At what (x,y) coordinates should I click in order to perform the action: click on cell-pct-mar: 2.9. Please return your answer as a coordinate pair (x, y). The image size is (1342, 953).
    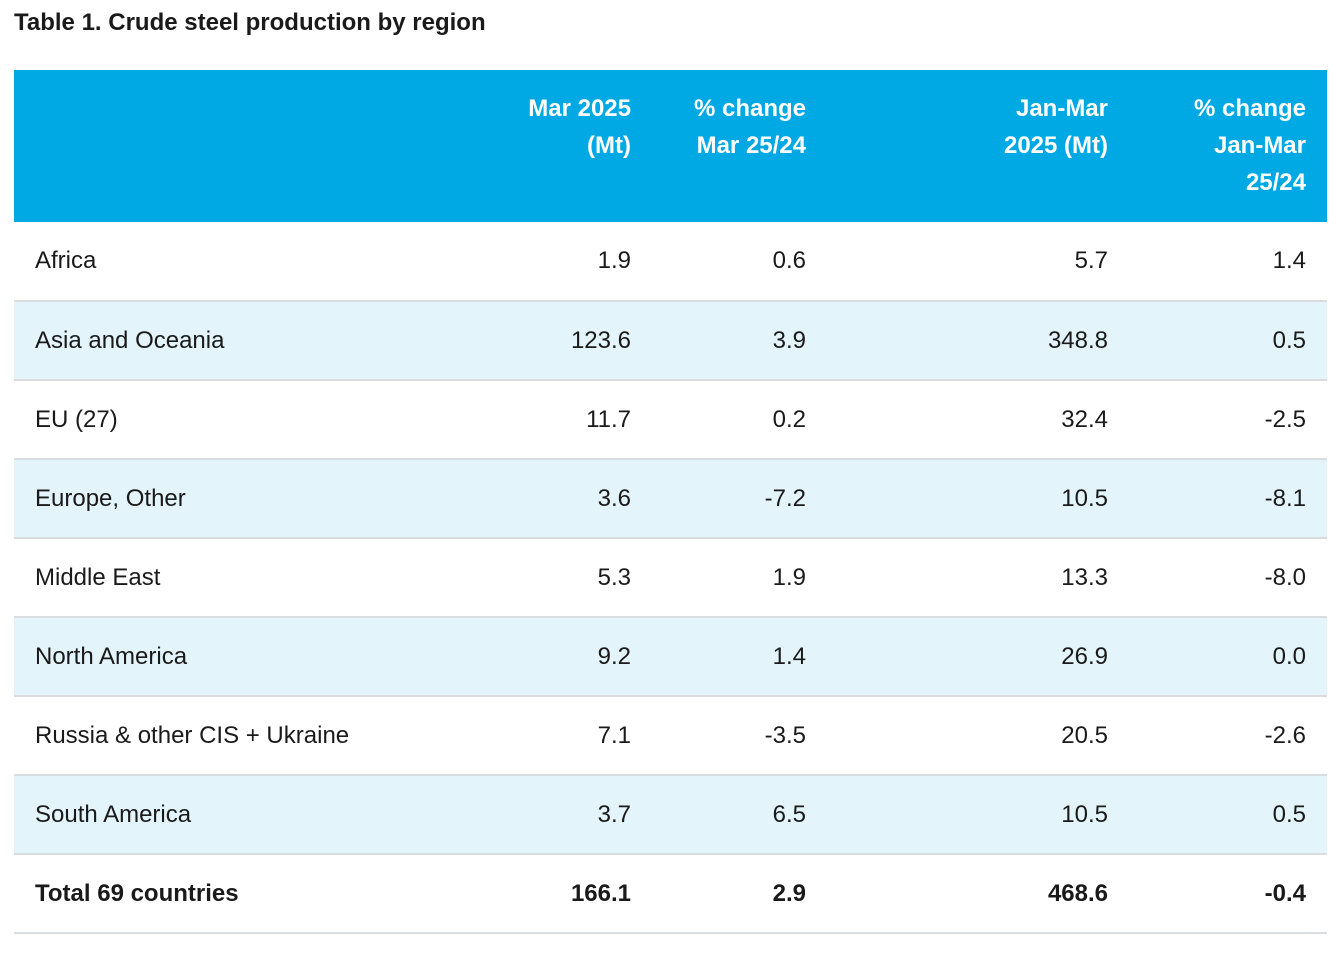
    Looking at the image, I should click on (789, 893).